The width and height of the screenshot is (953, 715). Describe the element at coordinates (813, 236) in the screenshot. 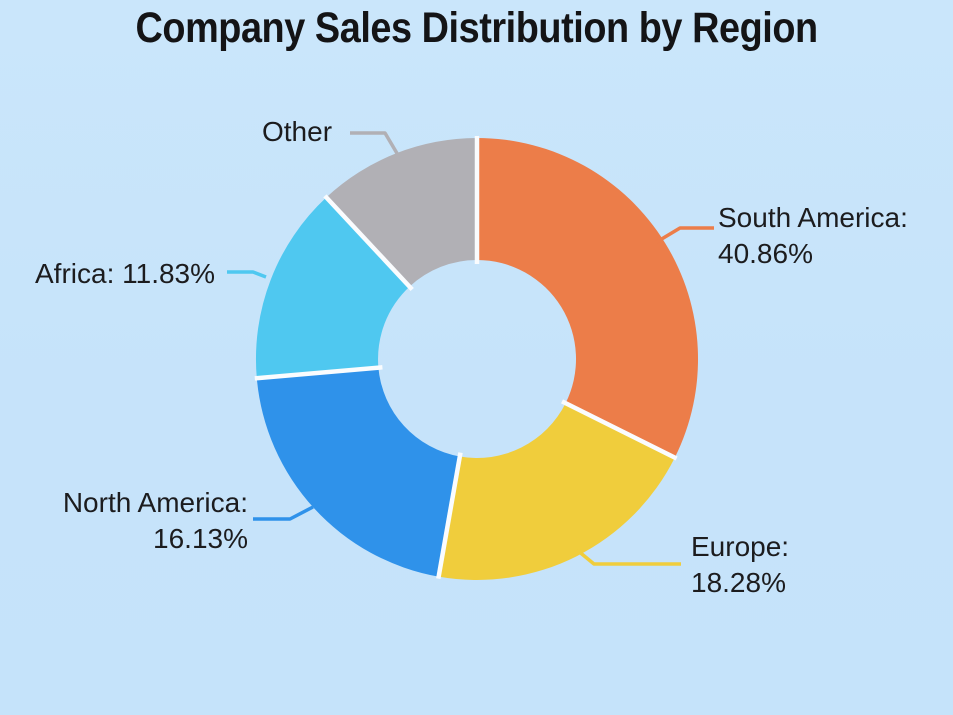

I see `label-south-america: South America: 40.86%` at that location.